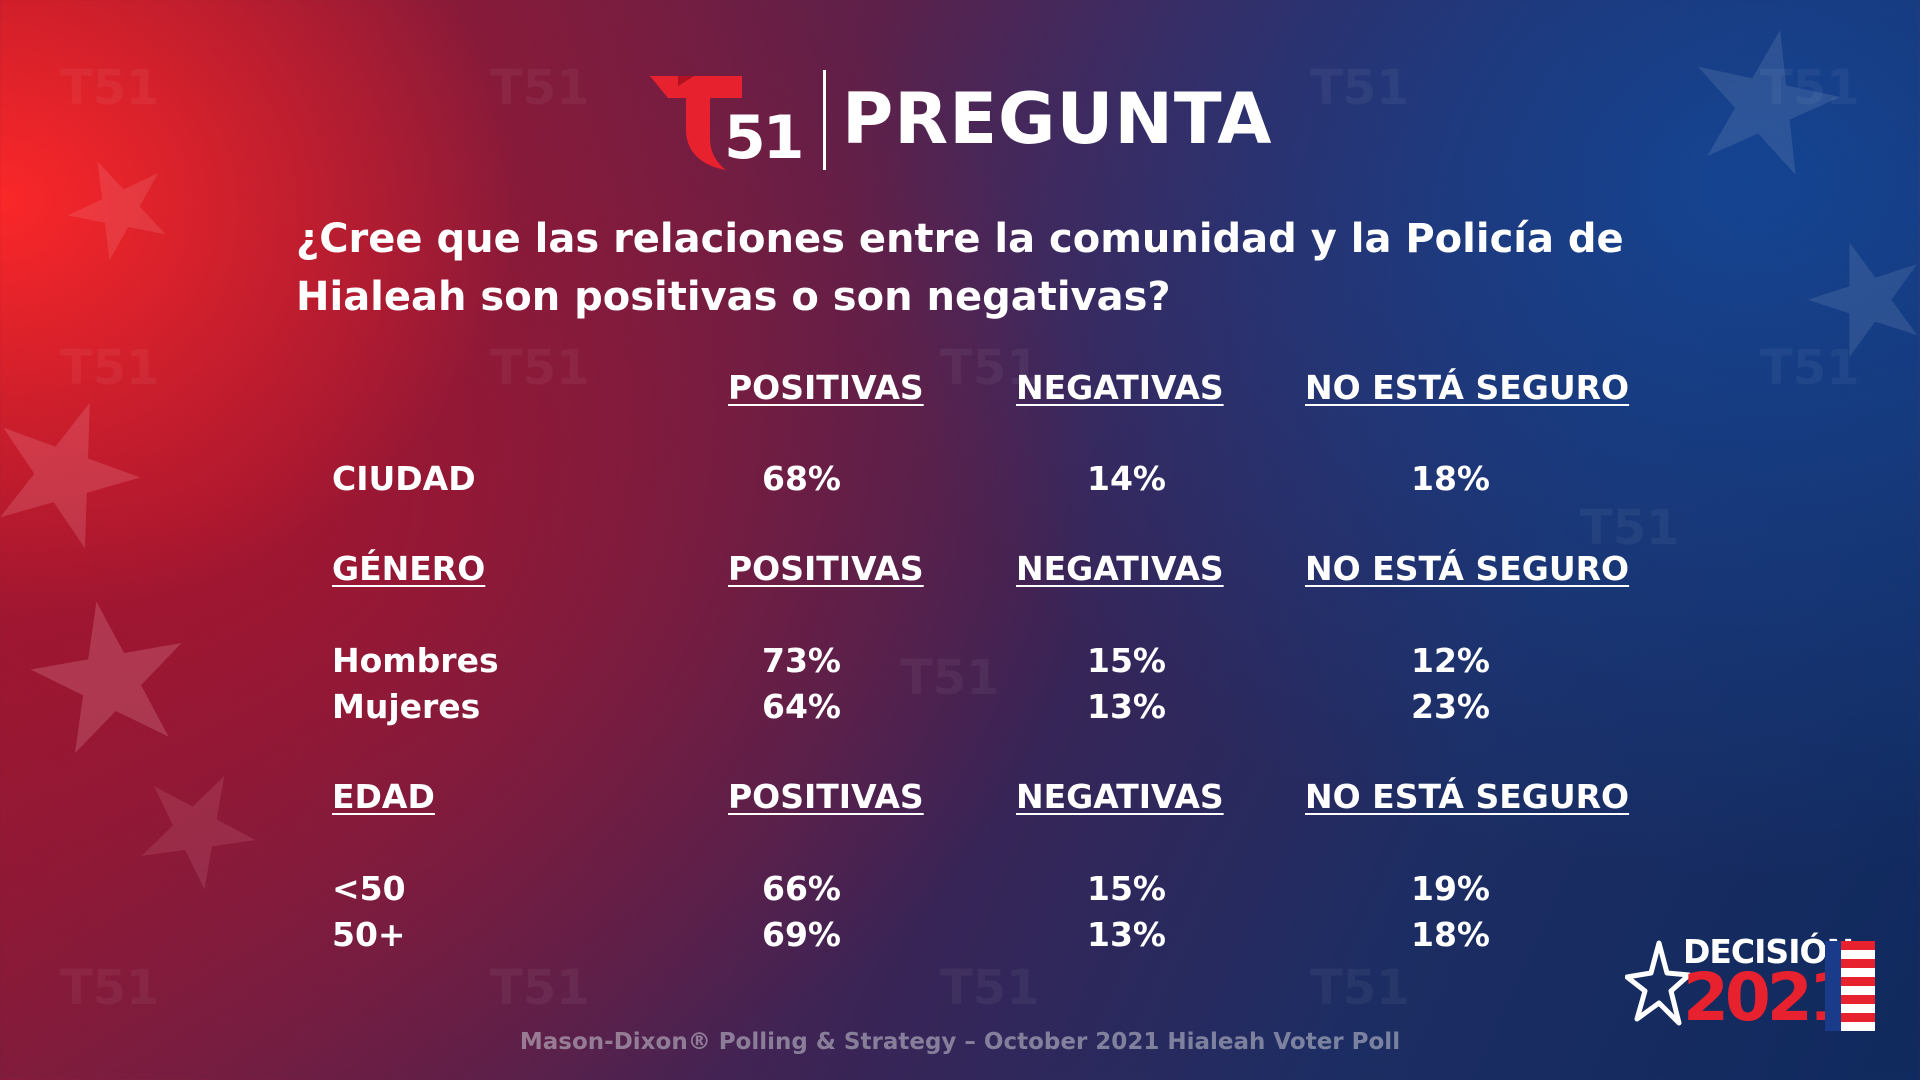  I want to click on value-mujeres-positivas: 64%, so click(801, 706).